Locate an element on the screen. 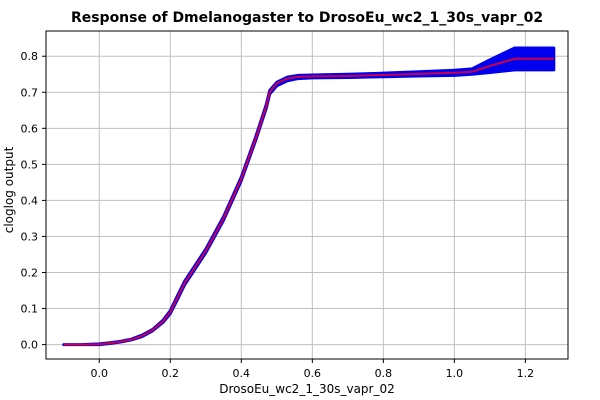 The height and width of the screenshot is (400, 600). y-tick-label: 0.1 is located at coordinates (30, 309).